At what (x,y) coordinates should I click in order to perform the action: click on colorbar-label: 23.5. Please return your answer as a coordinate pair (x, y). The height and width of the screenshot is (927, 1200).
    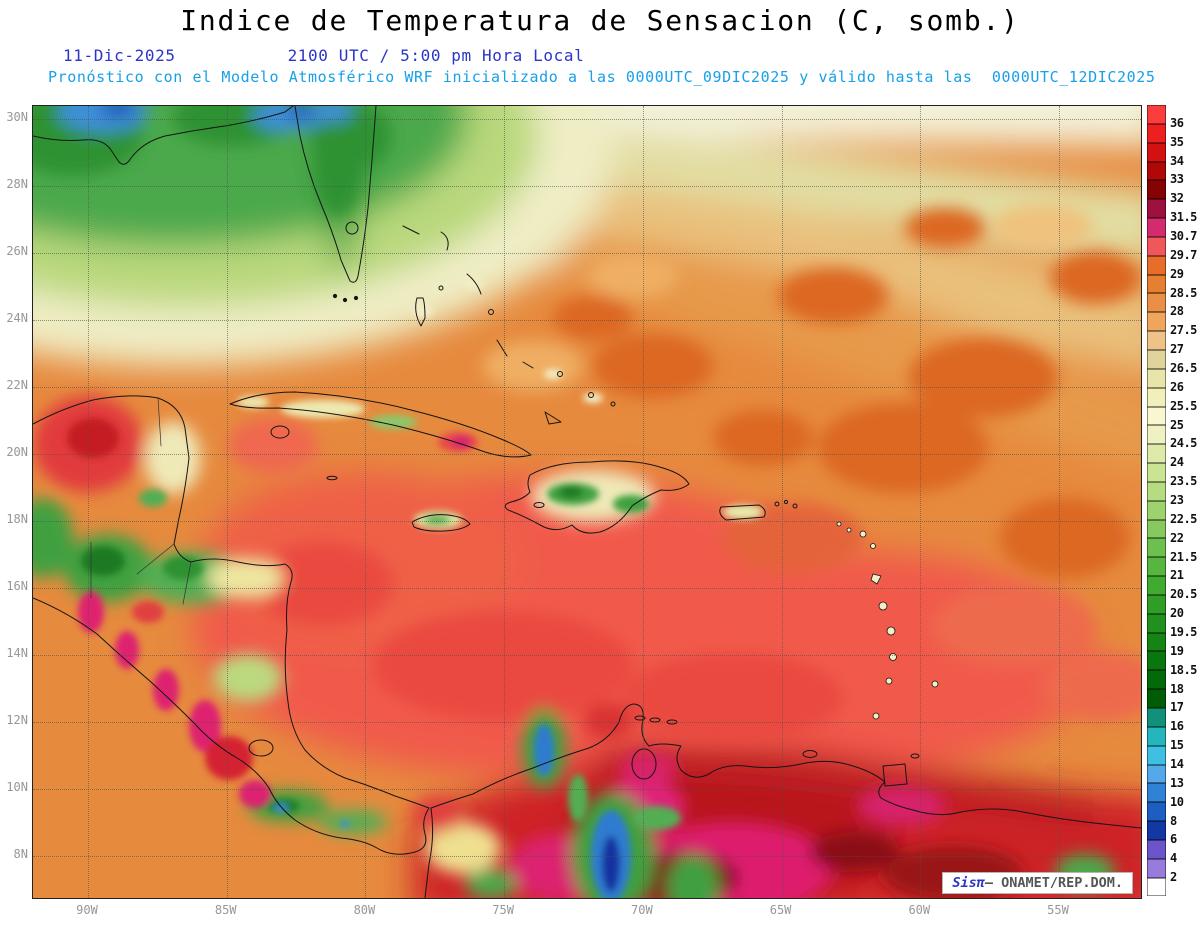
    Looking at the image, I should click on (1183, 481).